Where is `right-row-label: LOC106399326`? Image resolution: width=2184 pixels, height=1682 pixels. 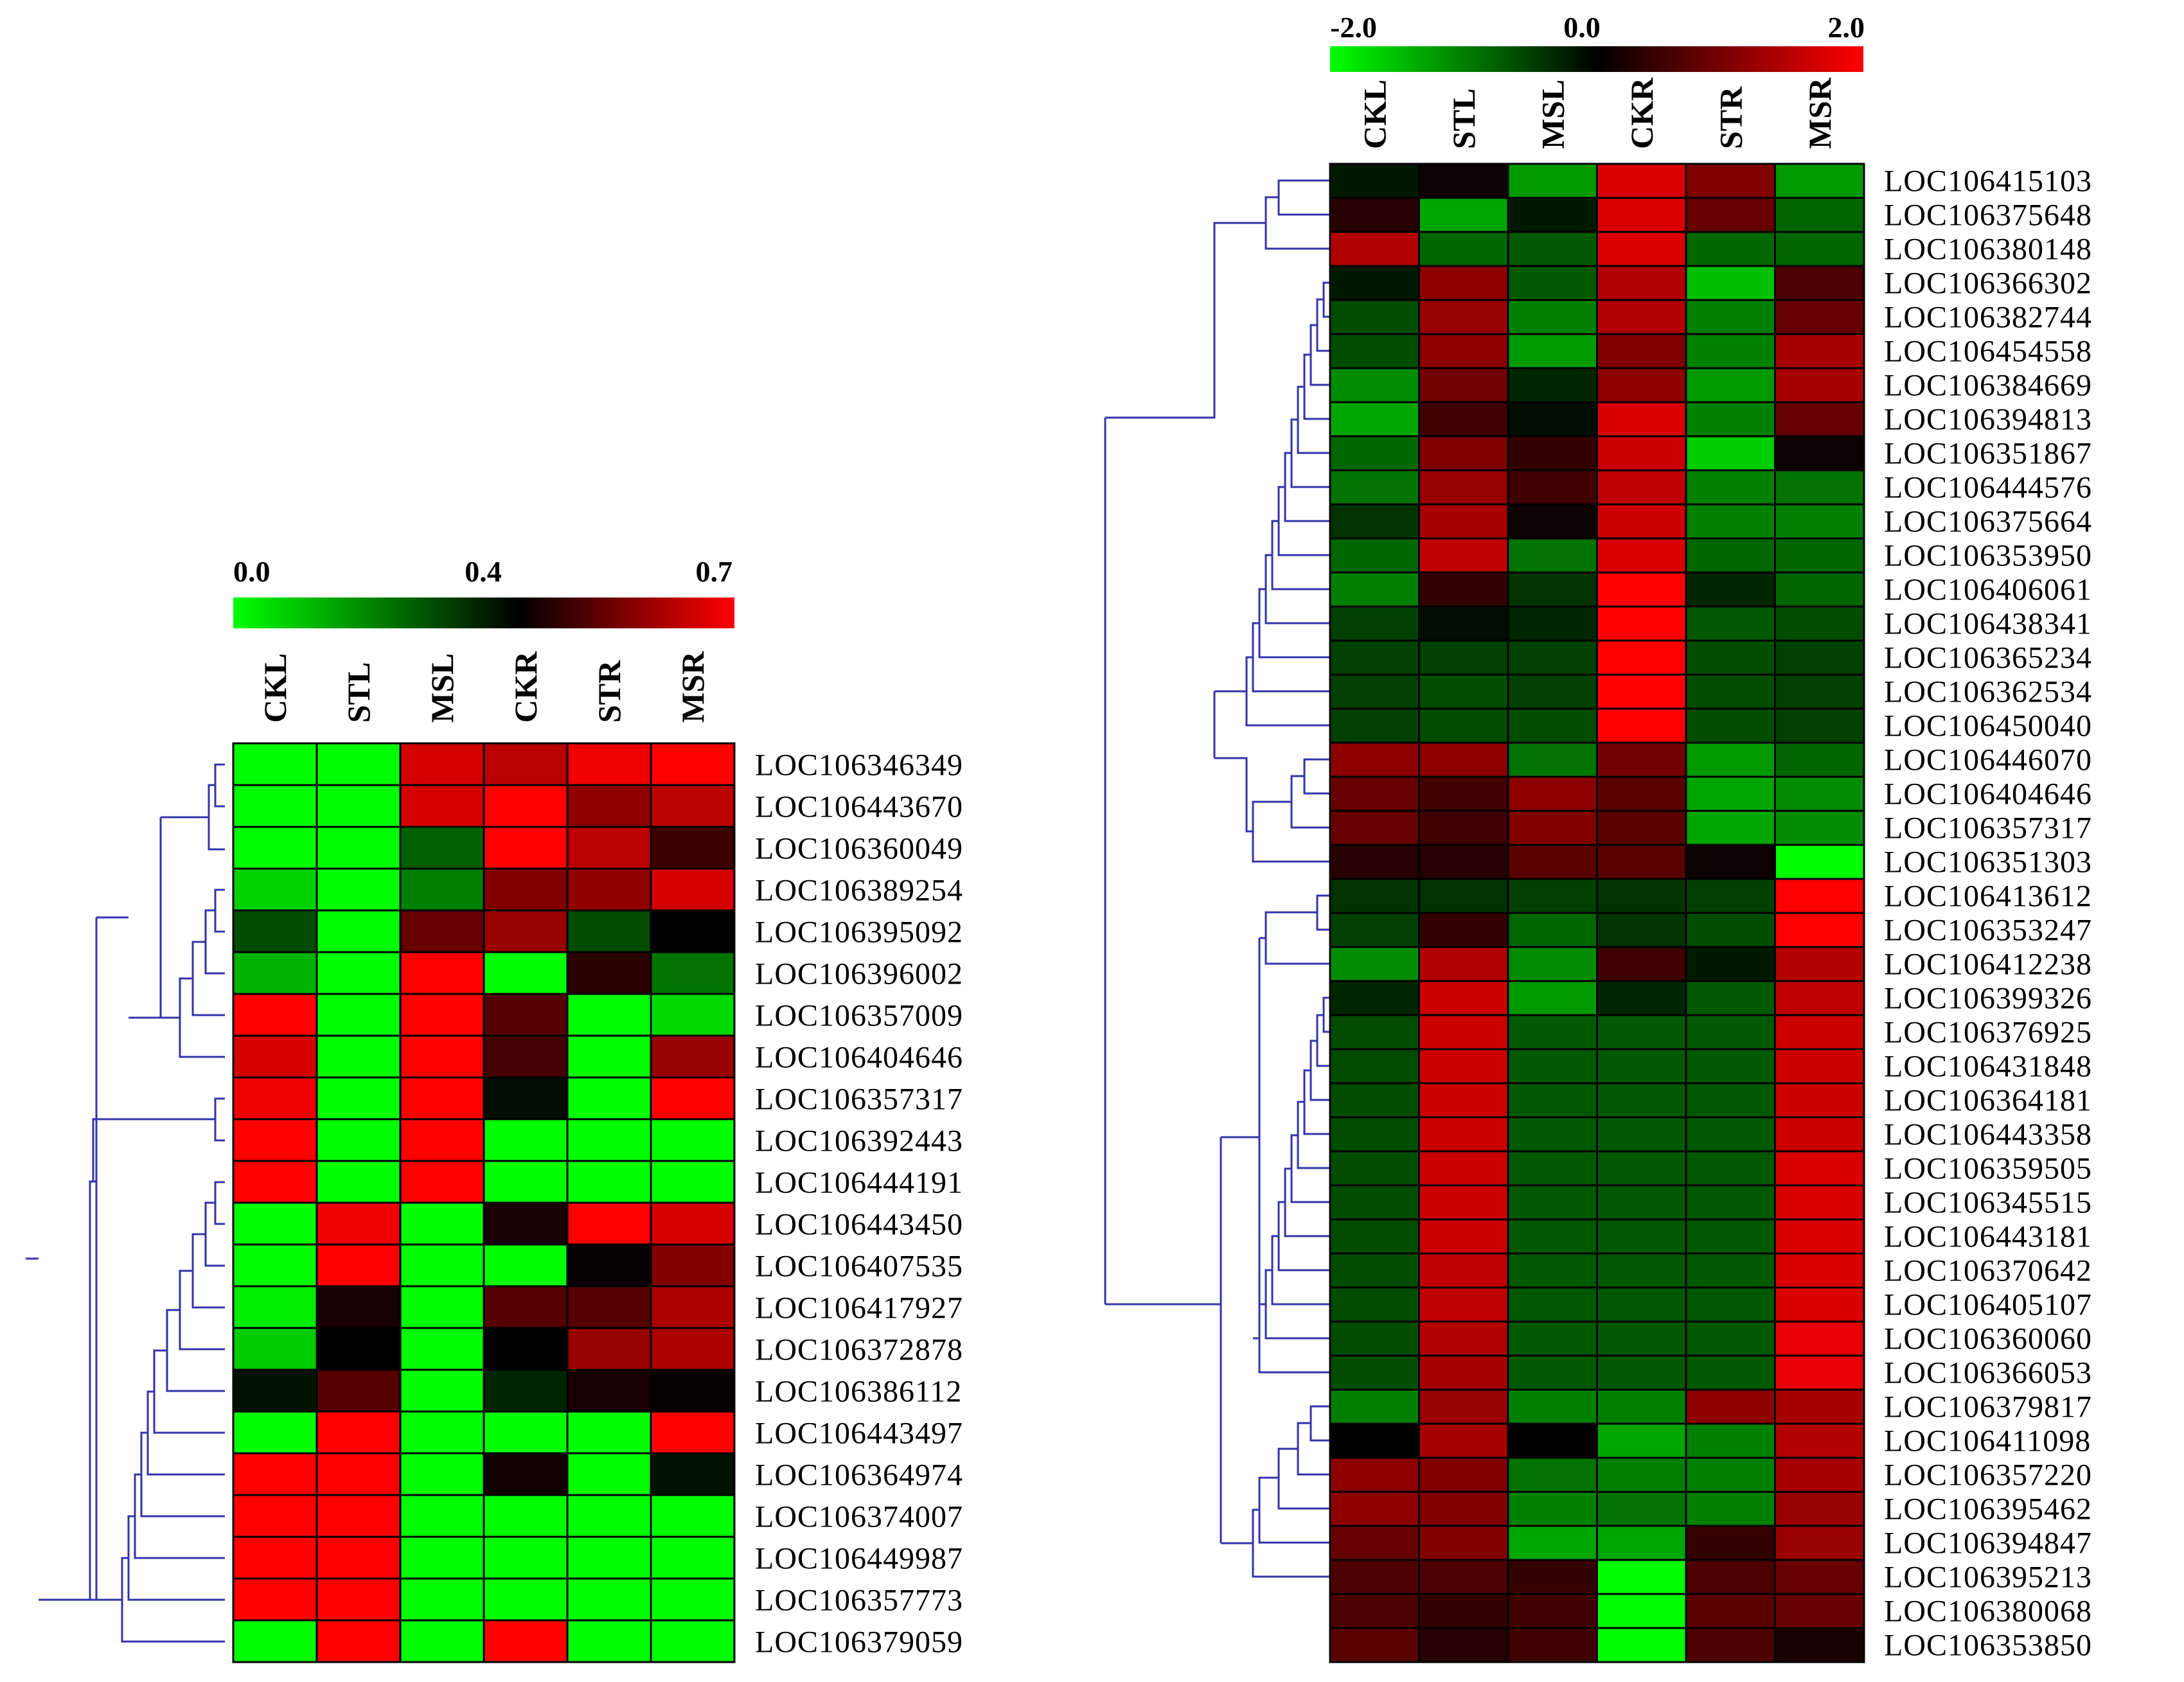
right-row-label: LOC106399326 is located at coordinates (1988, 999).